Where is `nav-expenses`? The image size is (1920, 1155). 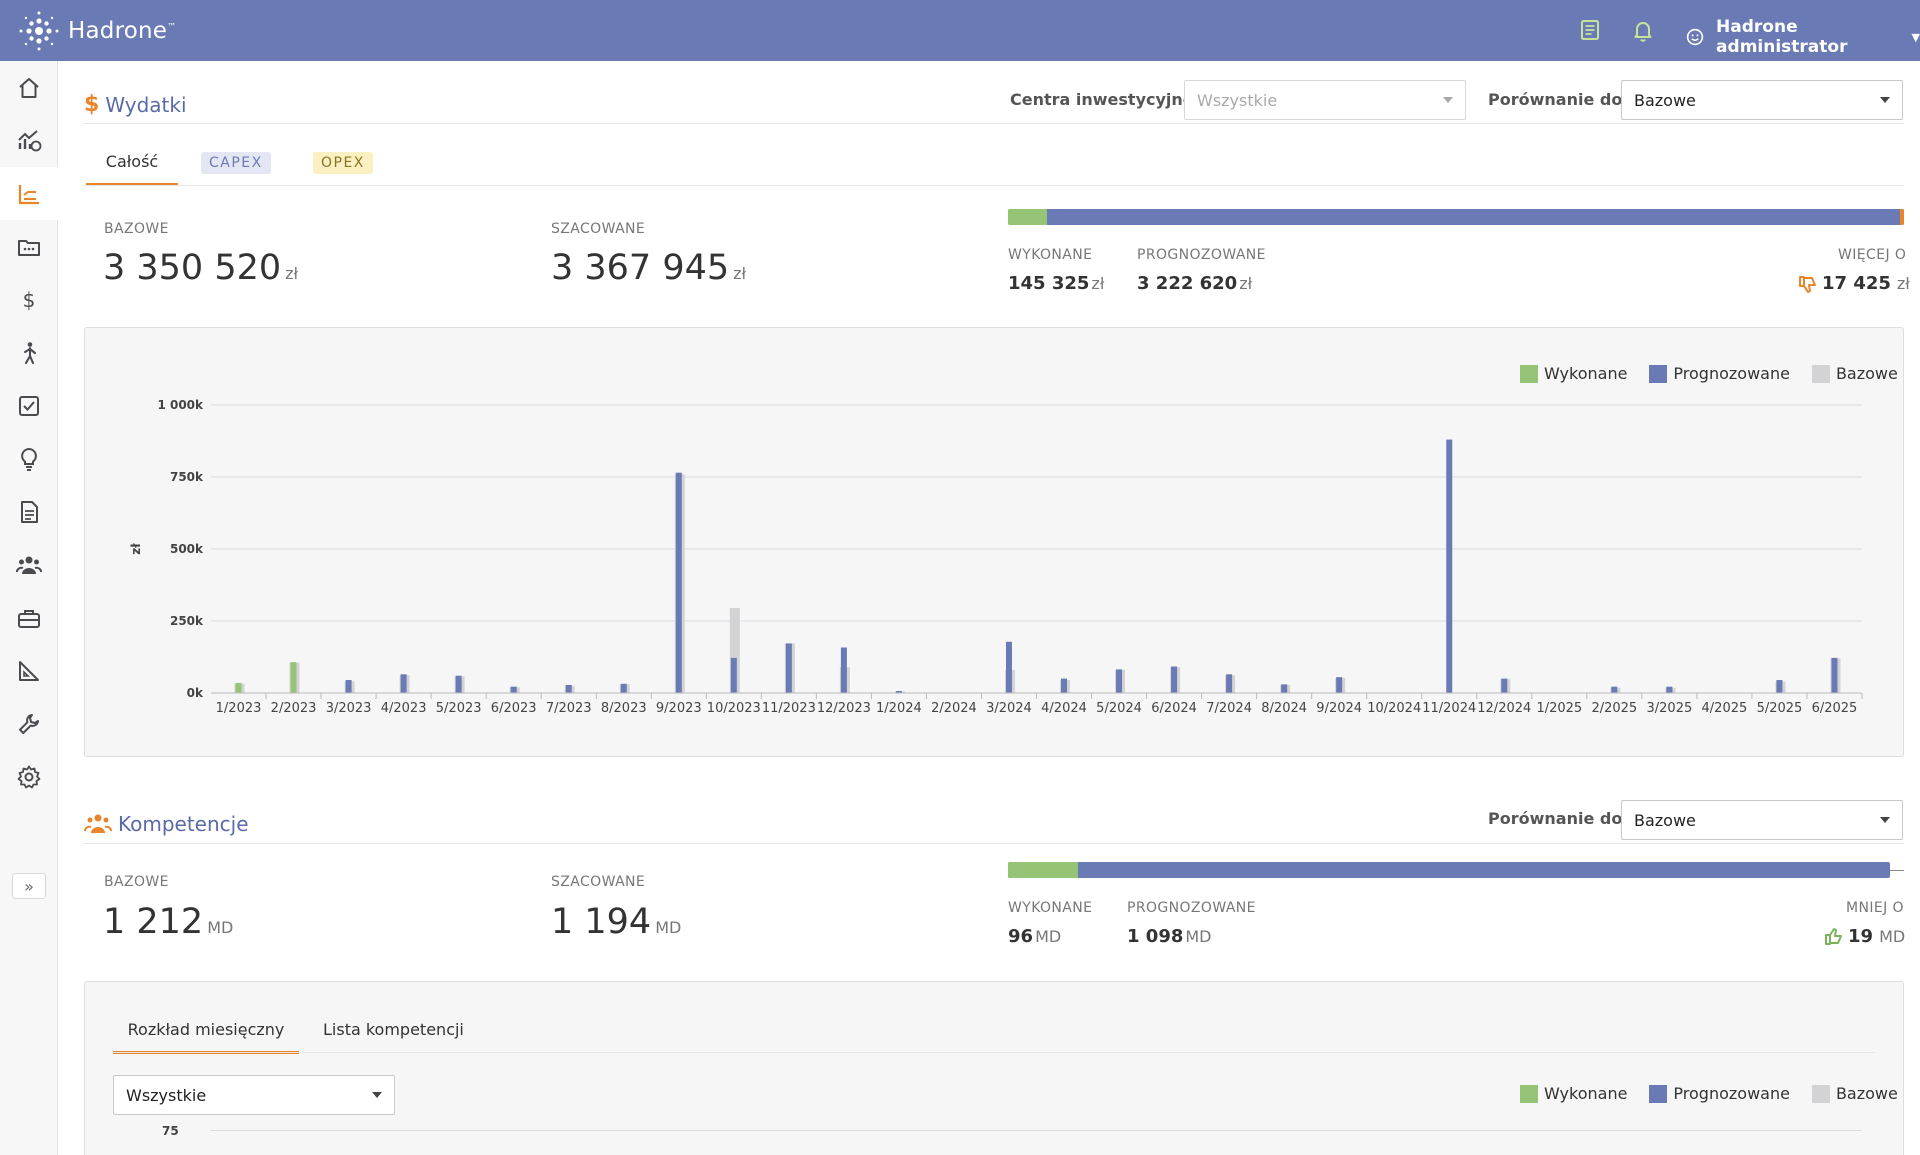
nav-expenses is located at coordinates (29, 193).